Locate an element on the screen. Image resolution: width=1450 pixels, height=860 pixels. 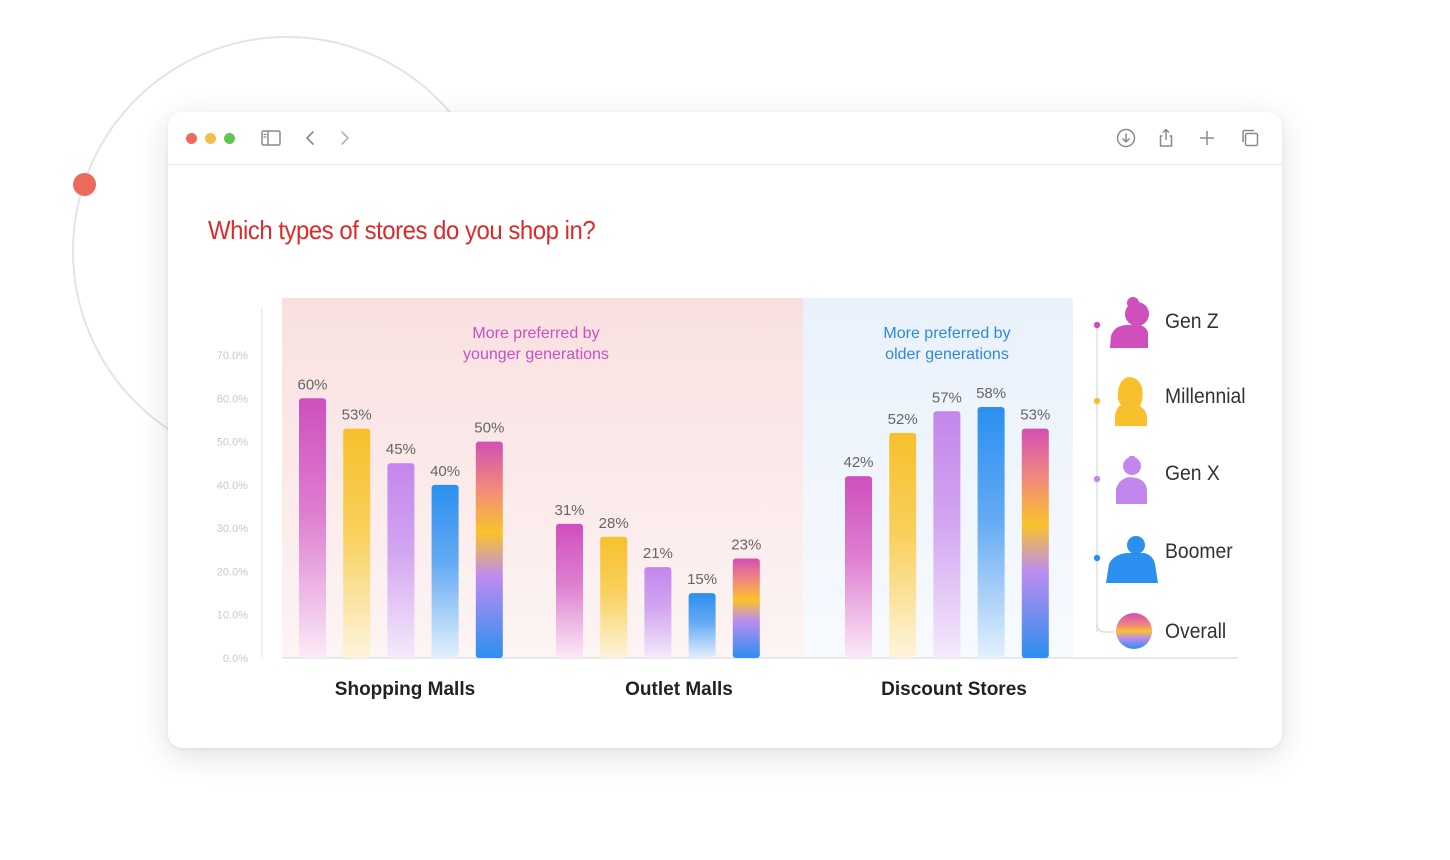
data-label-outlet-malls-millennial: 28% is located at coordinates (614, 523).